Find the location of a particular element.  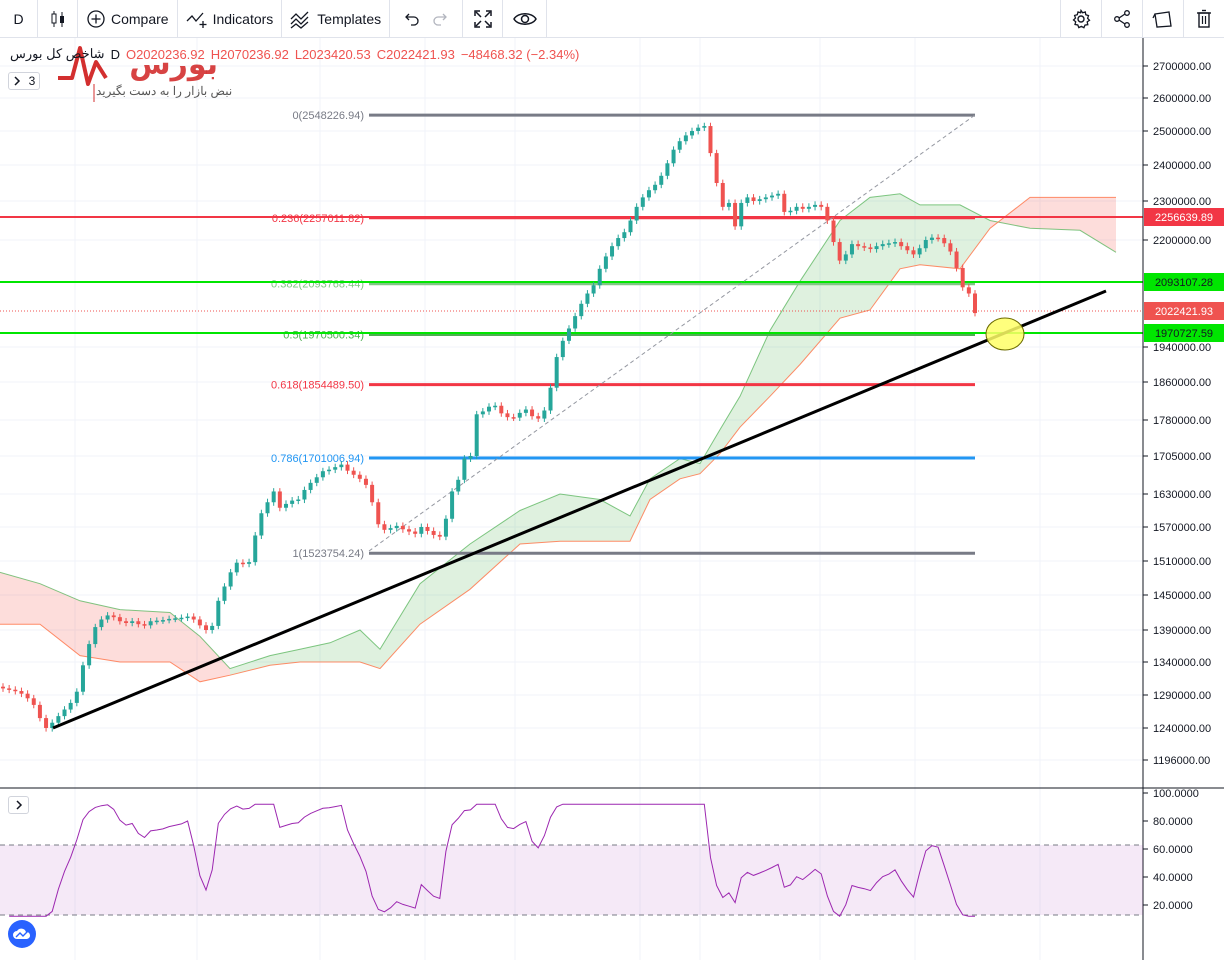

delete-button is located at coordinates (1203, 19).